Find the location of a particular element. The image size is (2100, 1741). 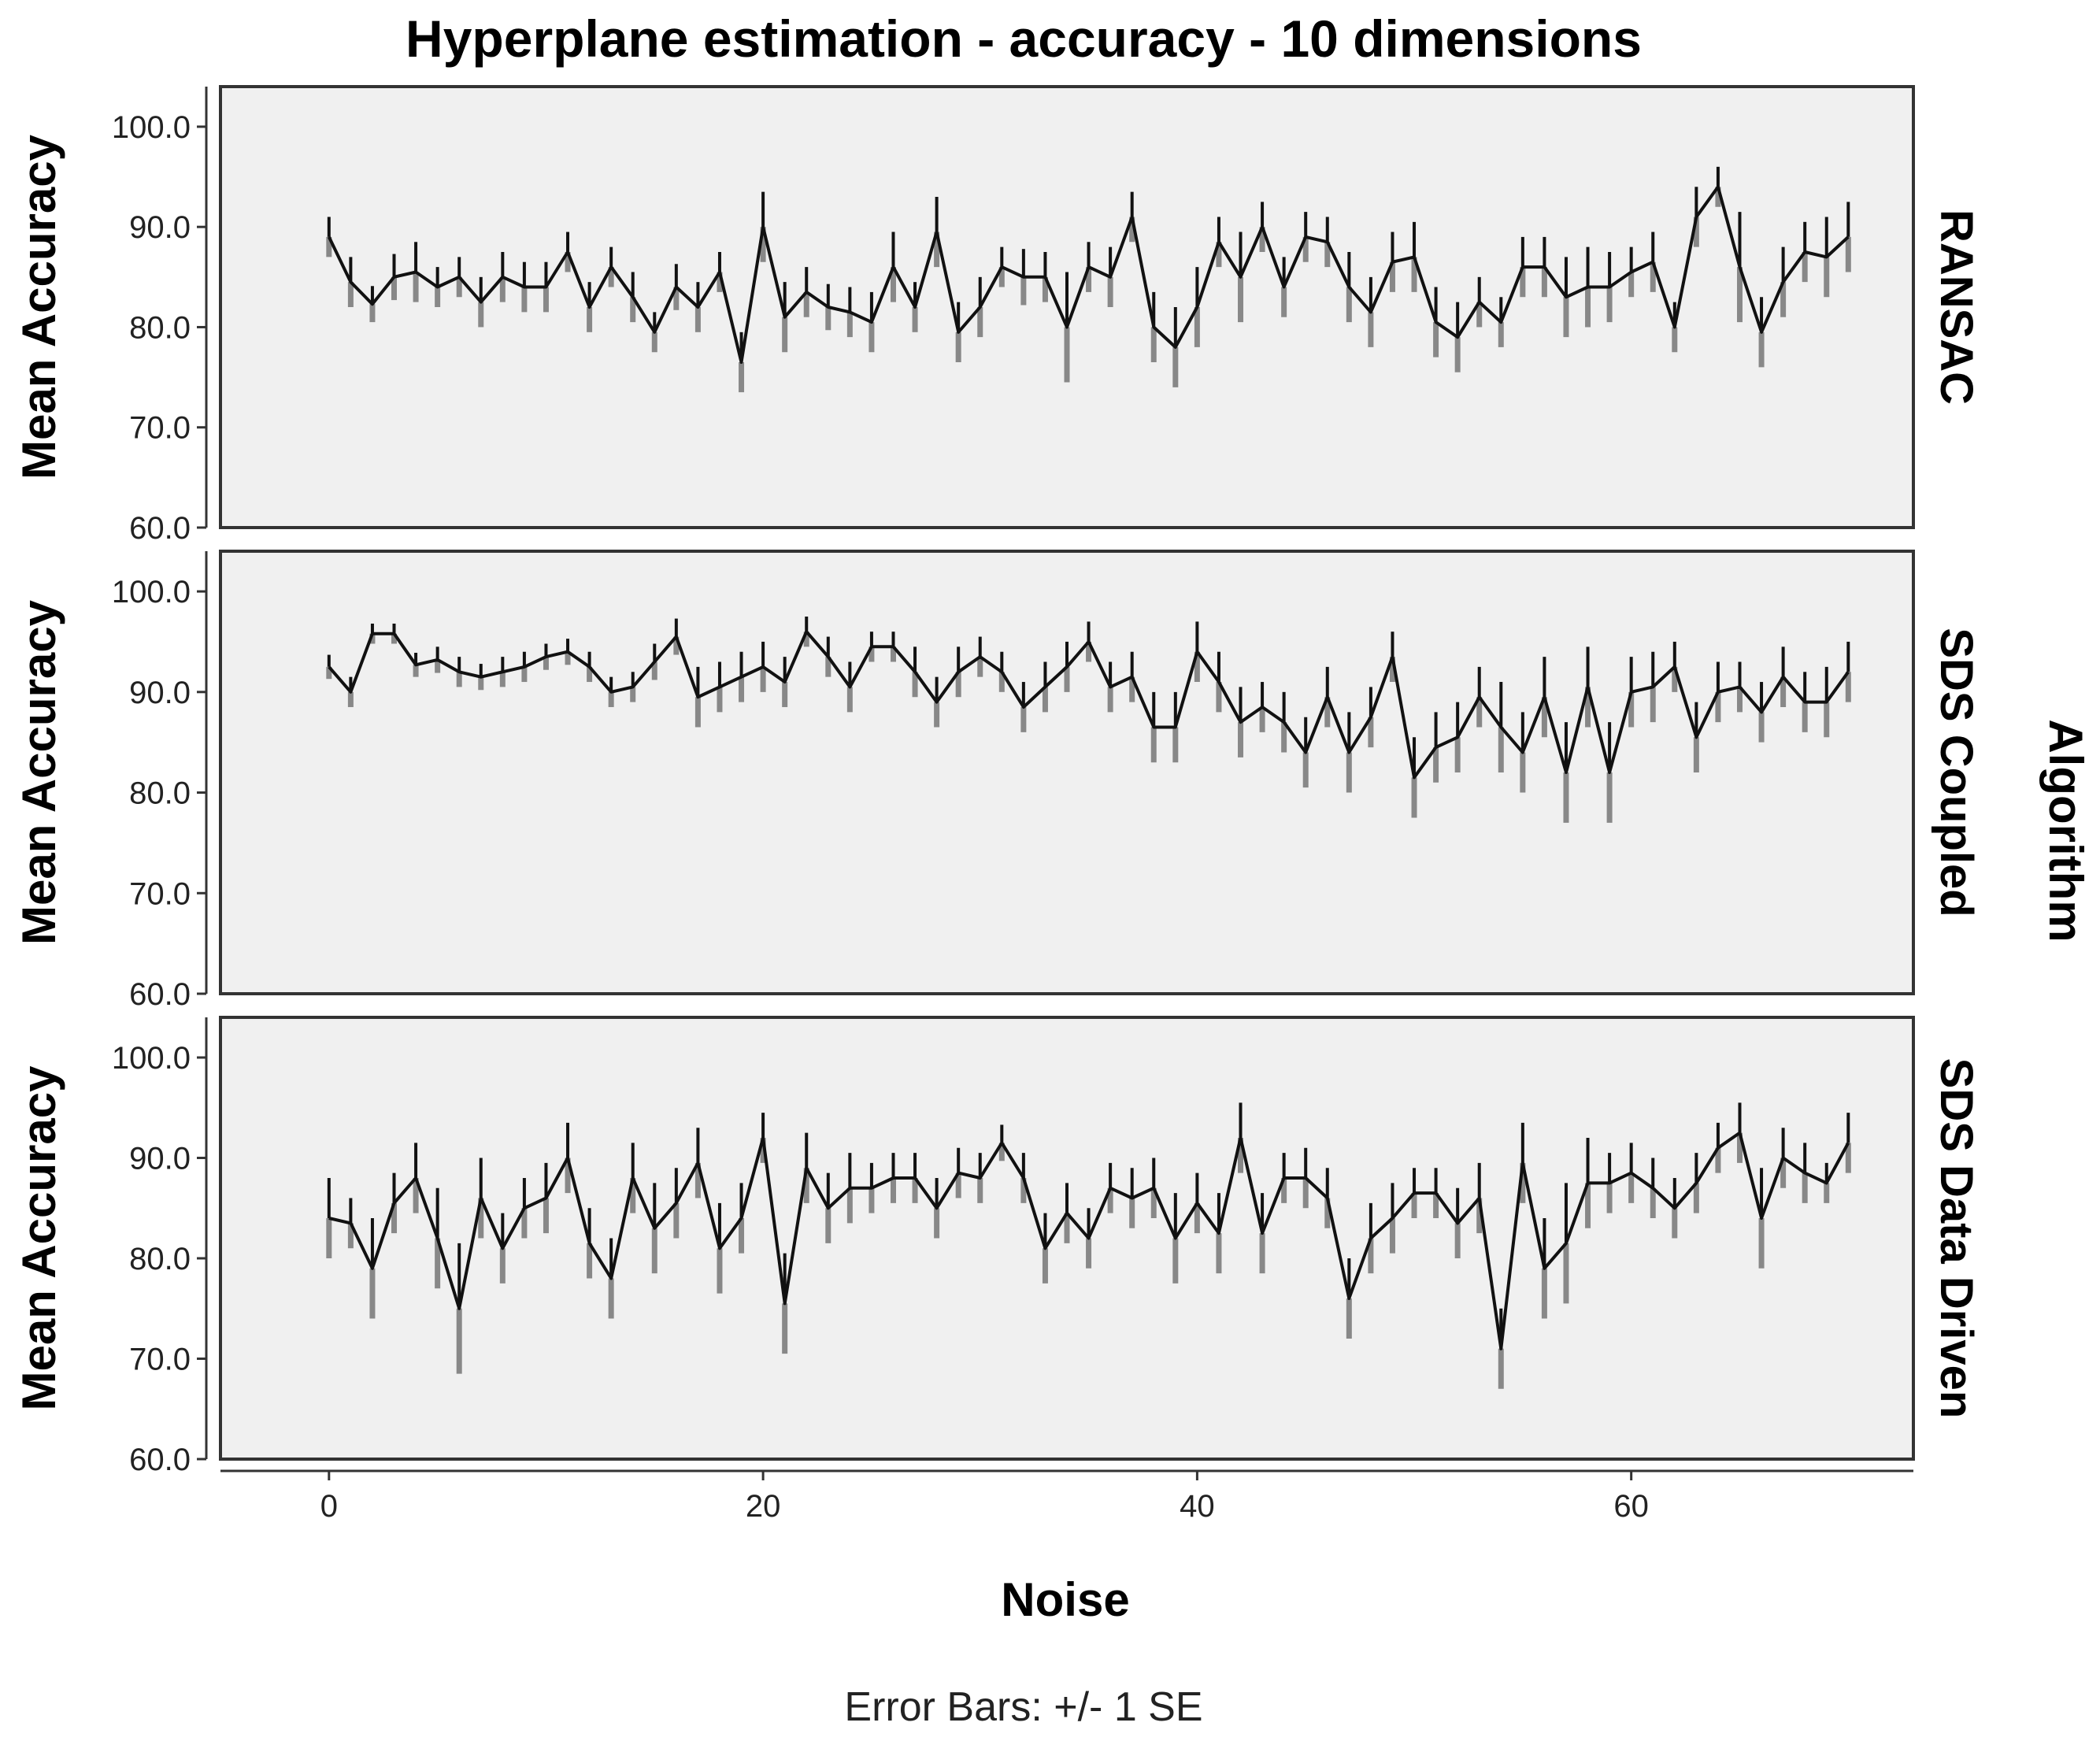

x-tick-label: 60 is located at coordinates (1631, 1506).